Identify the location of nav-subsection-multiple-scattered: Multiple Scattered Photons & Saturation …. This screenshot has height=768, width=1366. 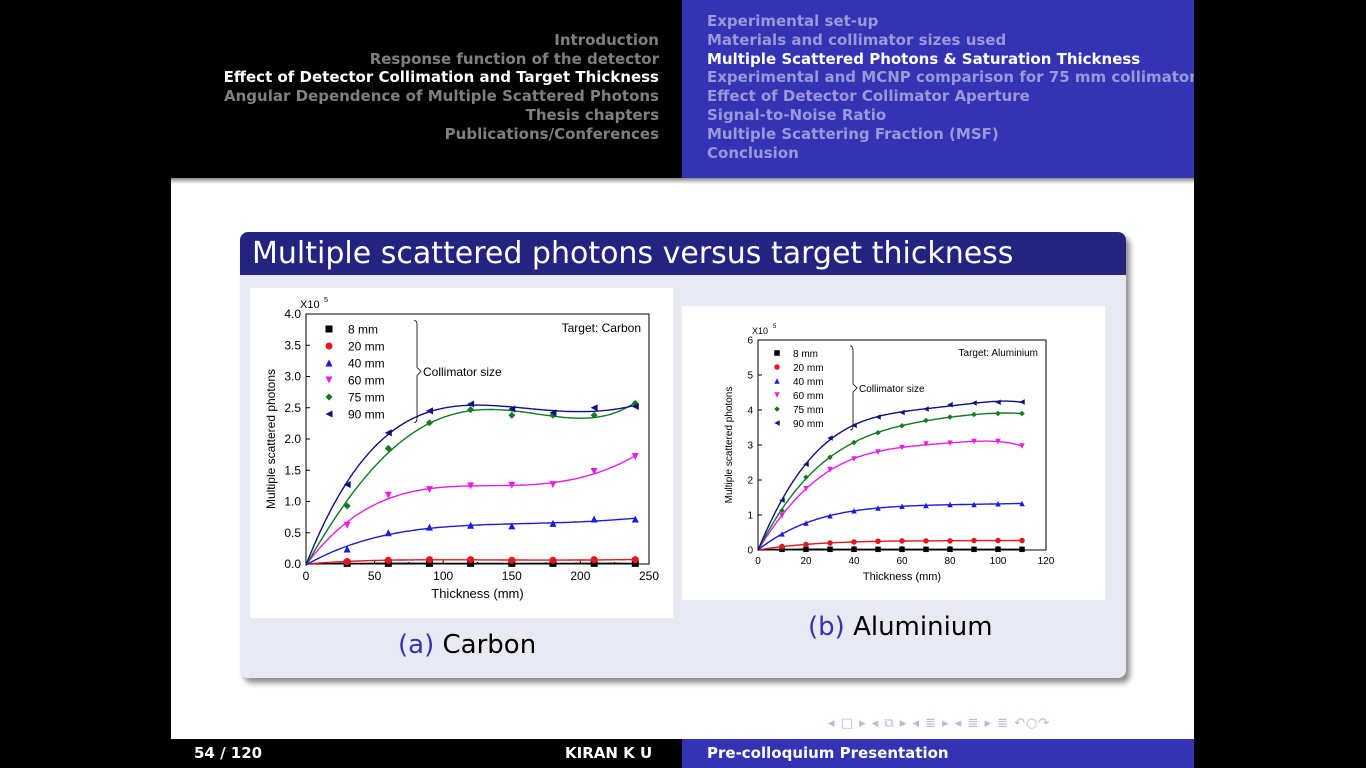
(924, 59).